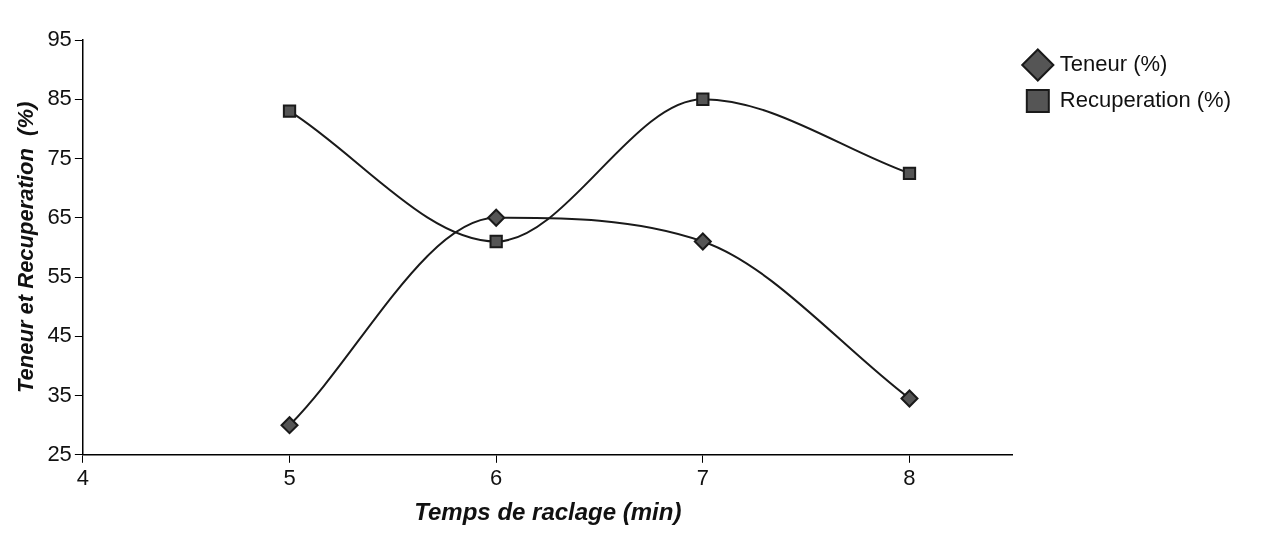  What do you see at coordinates (59, 335) in the screenshot?
I see `y-tick-label: 45` at bounding box center [59, 335].